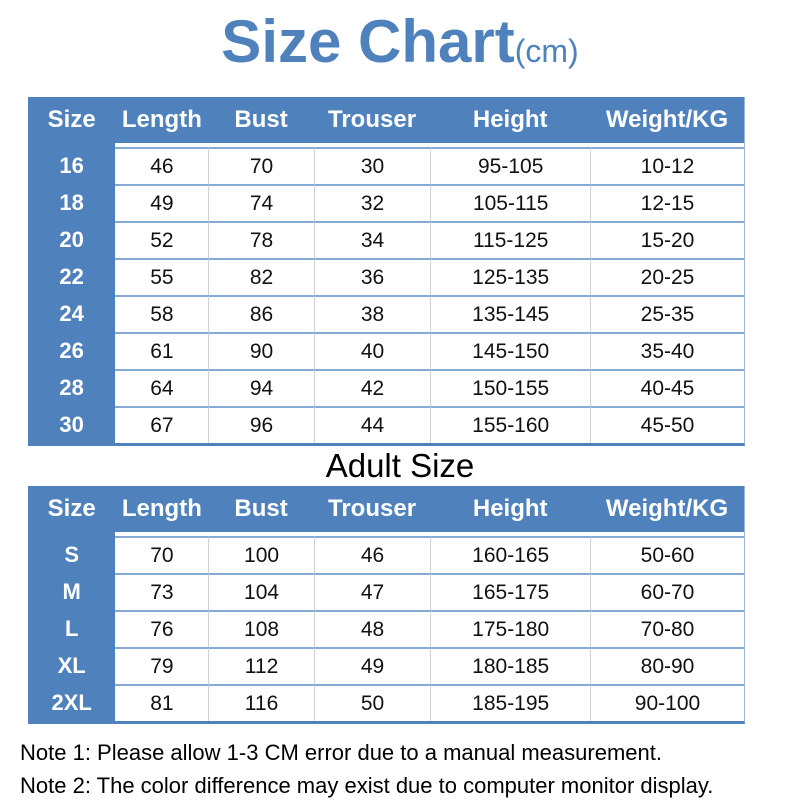 The width and height of the screenshot is (800, 806). What do you see at coordinates (372, 350) in the screenshot?
I see `table-cell: 40` at bounding box center [372, 350].